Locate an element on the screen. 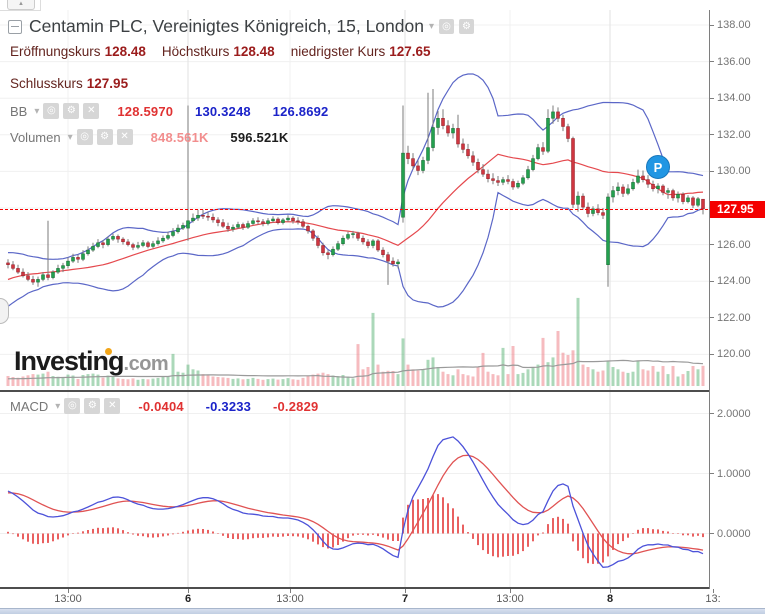  toolbar-corner: ▲ is located at coordinates (20, 5).